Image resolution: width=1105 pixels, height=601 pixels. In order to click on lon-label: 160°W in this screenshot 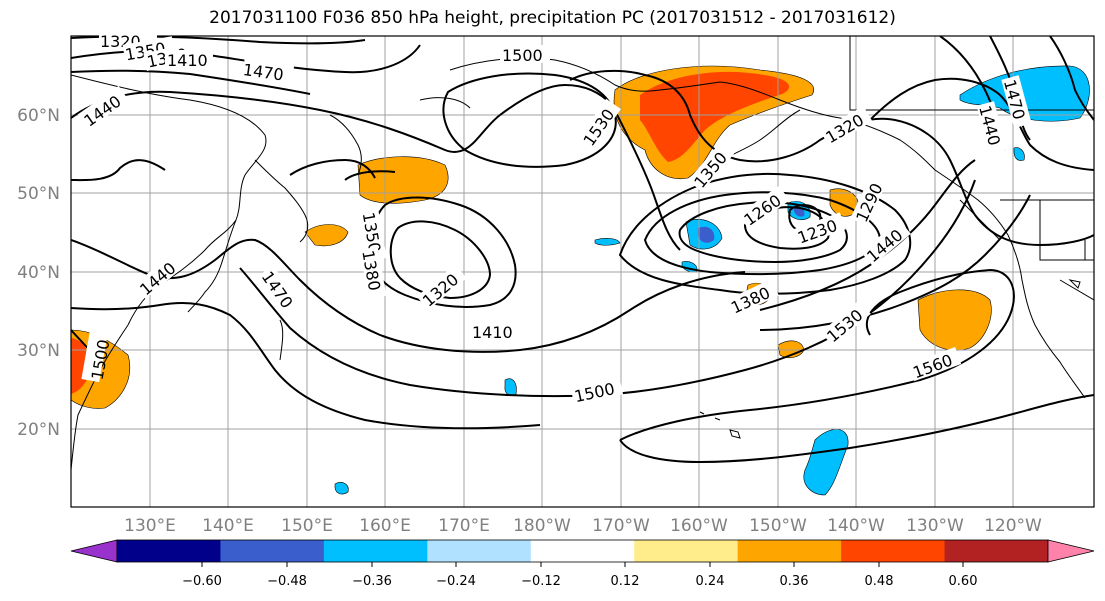, I will do `click(699, 526)`.